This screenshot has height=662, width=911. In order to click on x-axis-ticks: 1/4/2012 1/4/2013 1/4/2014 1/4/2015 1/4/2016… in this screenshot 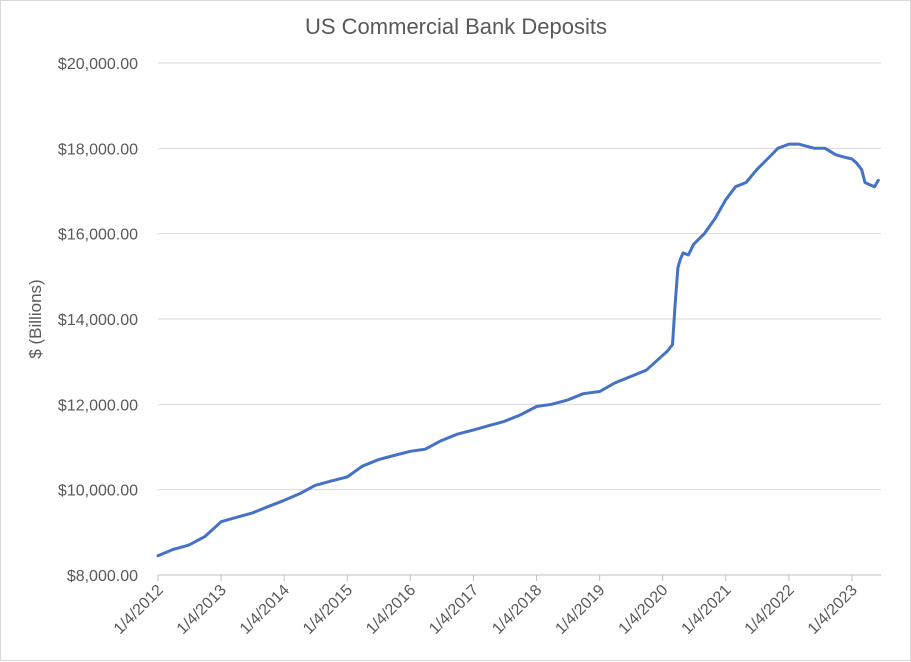, I will do `click(486, 606)`.